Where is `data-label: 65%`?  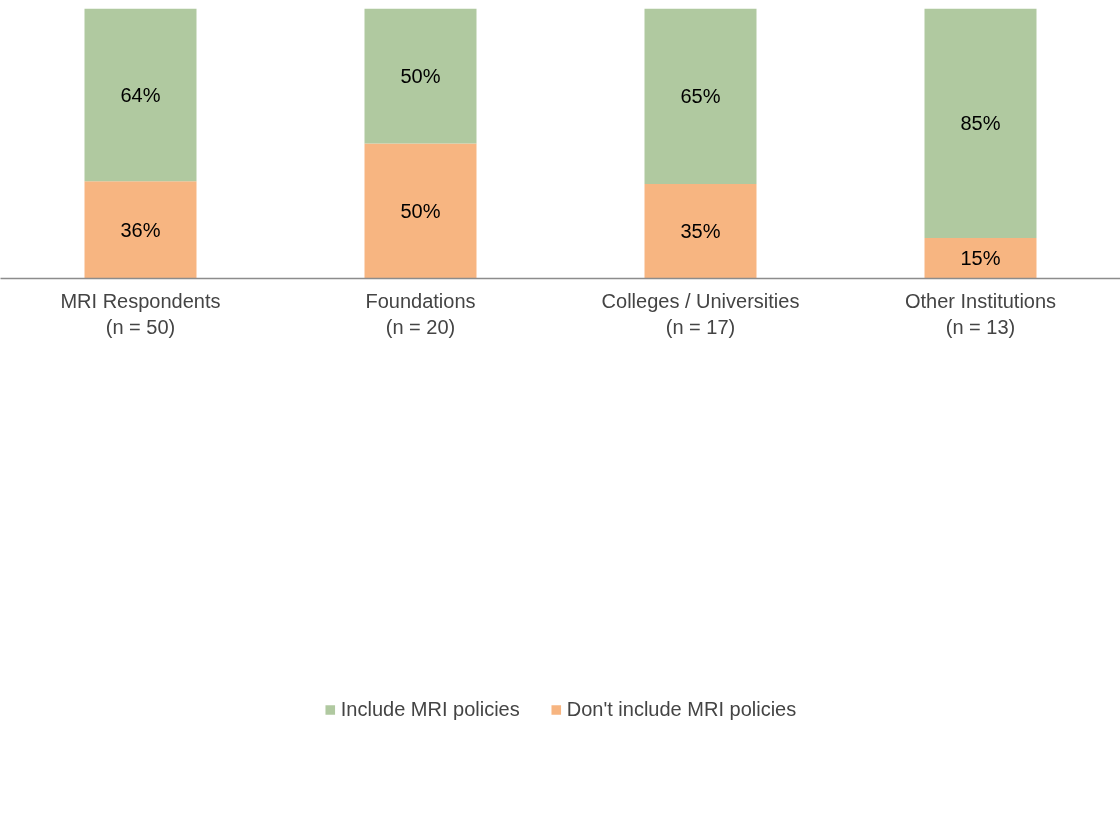
data-label: 65% is located at coordinates (700, 96).